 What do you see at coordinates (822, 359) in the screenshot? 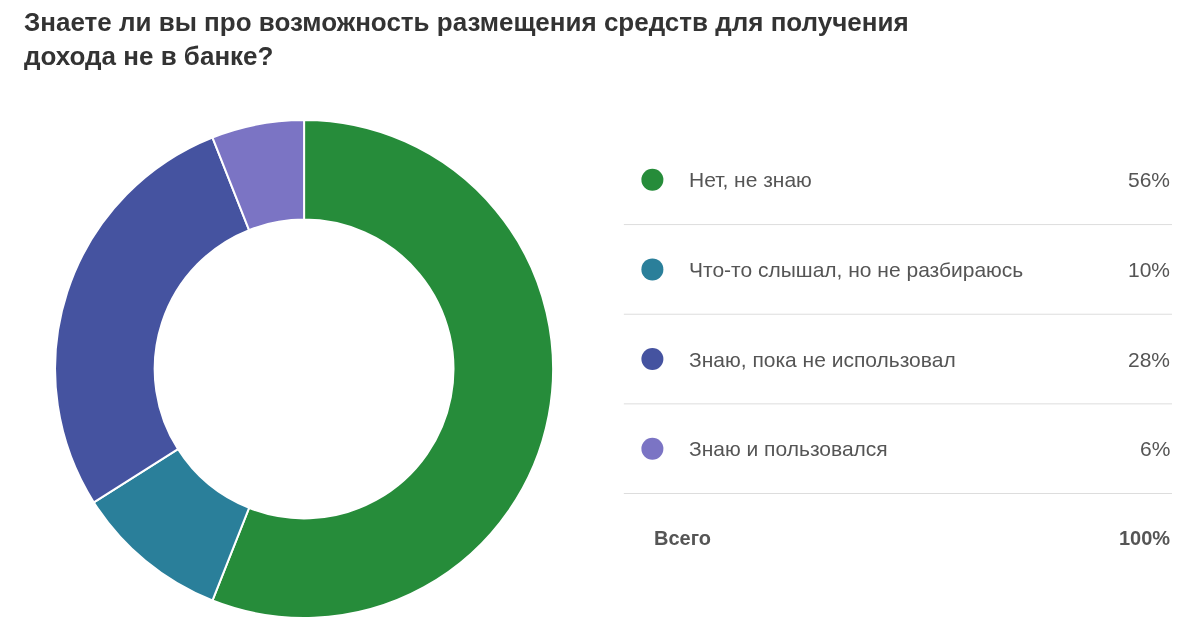
I see `legend-label: Знаю, пока не использовал` at bounding box center [822, 359].